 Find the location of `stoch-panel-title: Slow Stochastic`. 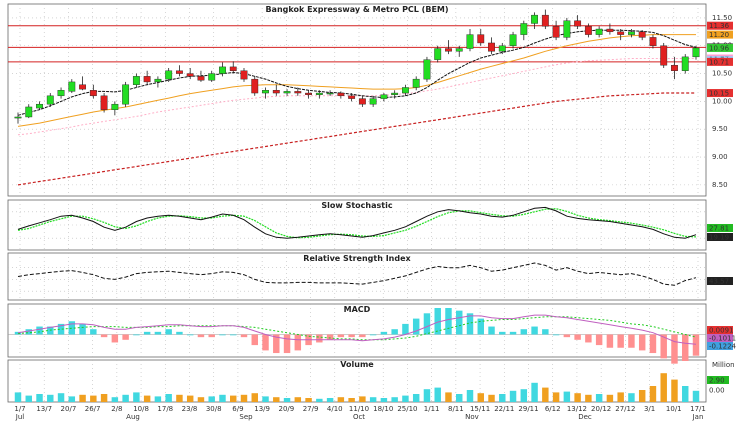

stoch-panel-title: Slow Stochastic is located at coordinates (356, 205).